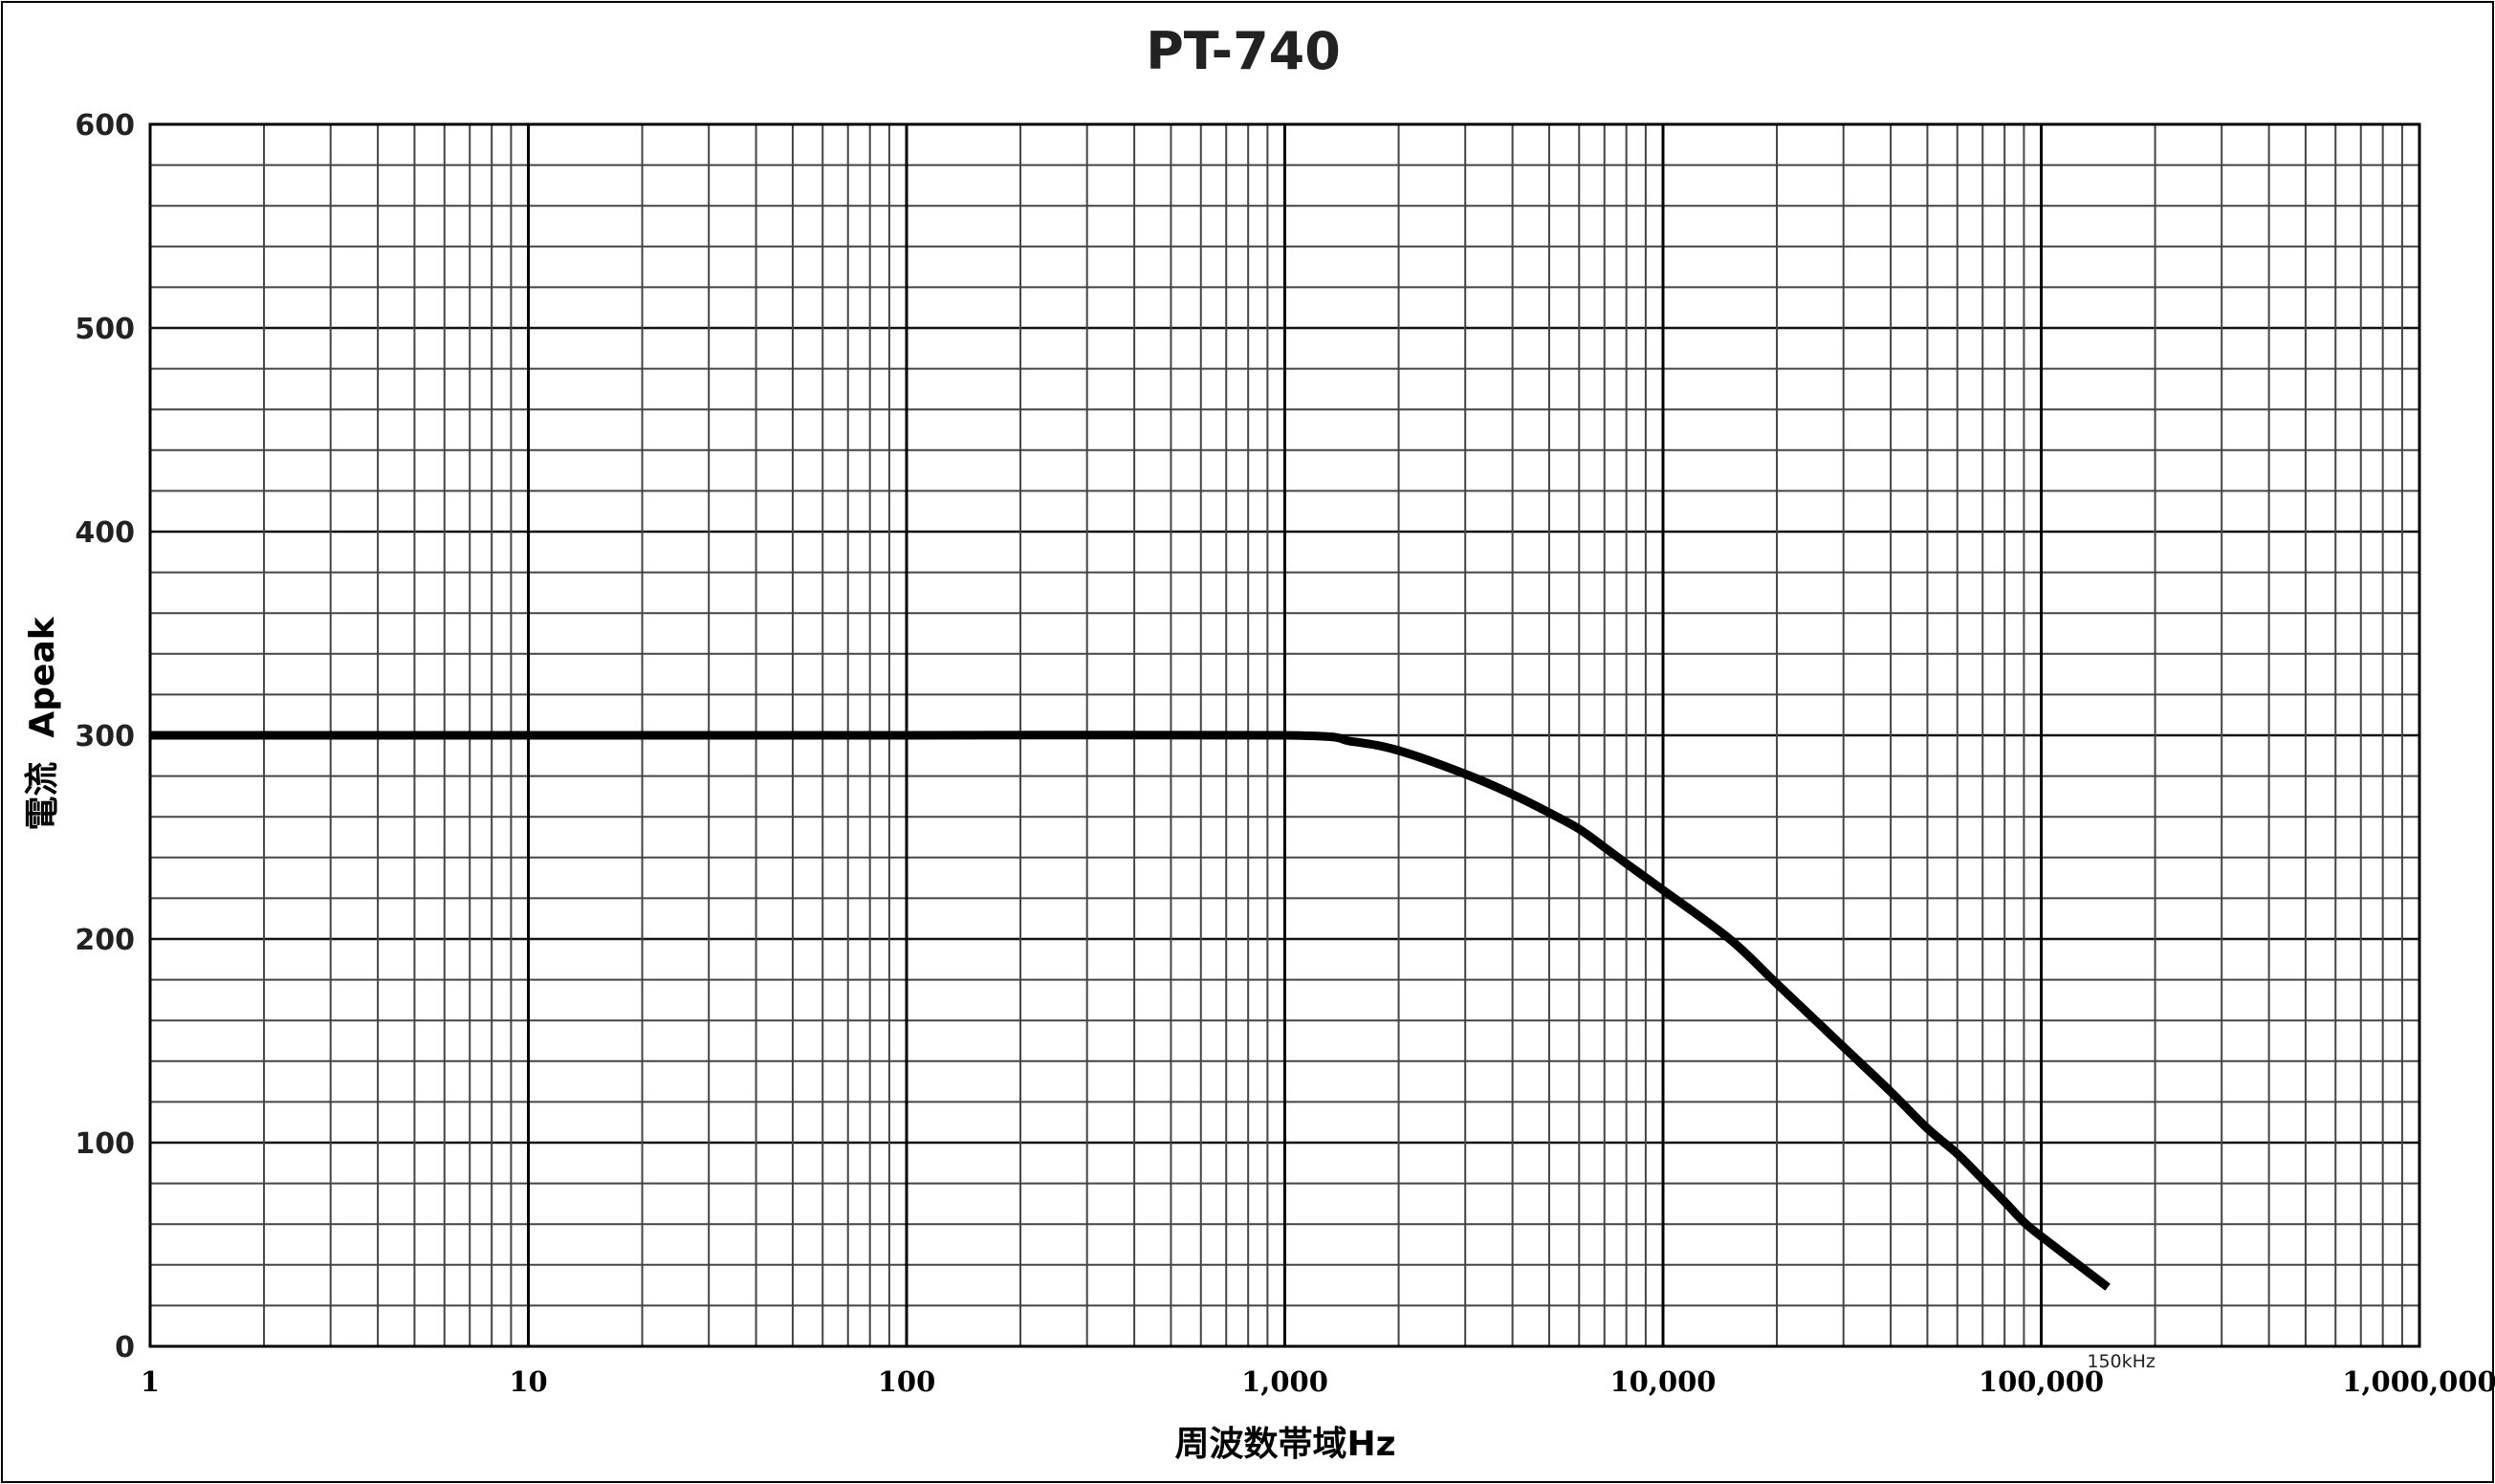 The image size is (2495, 1484). Describe the element at coordinates (105, 1144) in the screenshot. I see `y-tick-label: 100` at that location.